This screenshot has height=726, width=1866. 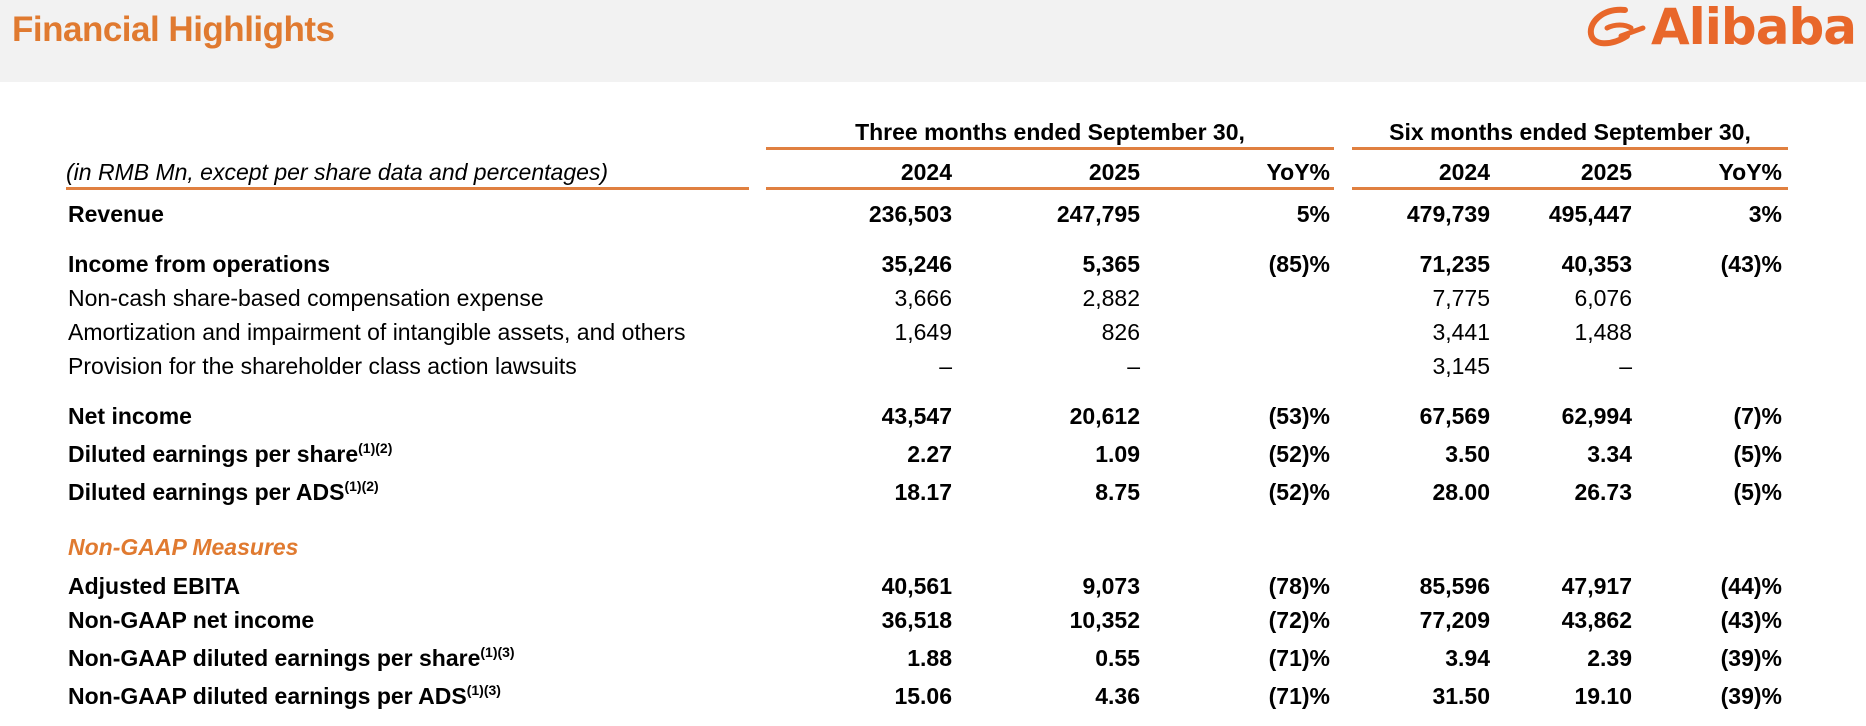 What do you see at coordinates (1117, 696) in the screenshot?
I see `table-cell: 4.36` at bounding box center [1117, 696].